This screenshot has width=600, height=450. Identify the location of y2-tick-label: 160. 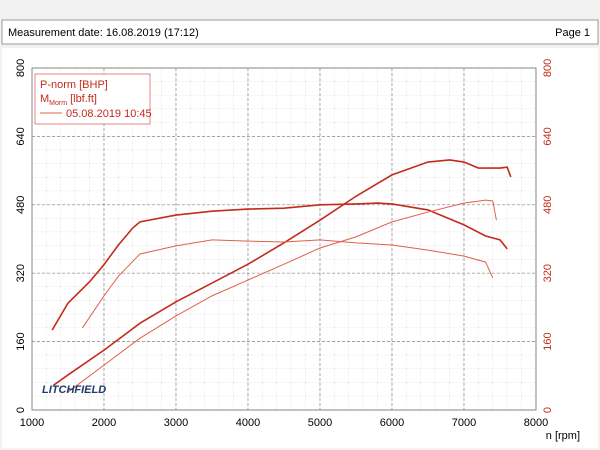
(548, 341).